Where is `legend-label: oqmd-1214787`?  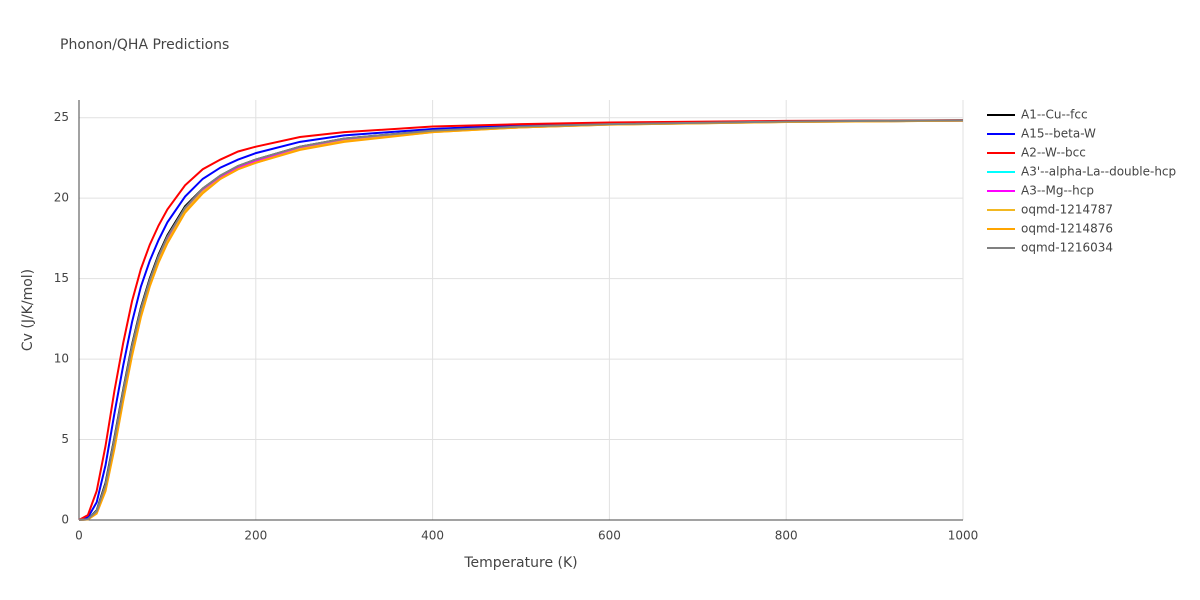 legend-label: oqmd-1214787 is located at coordinates (1067, 210).